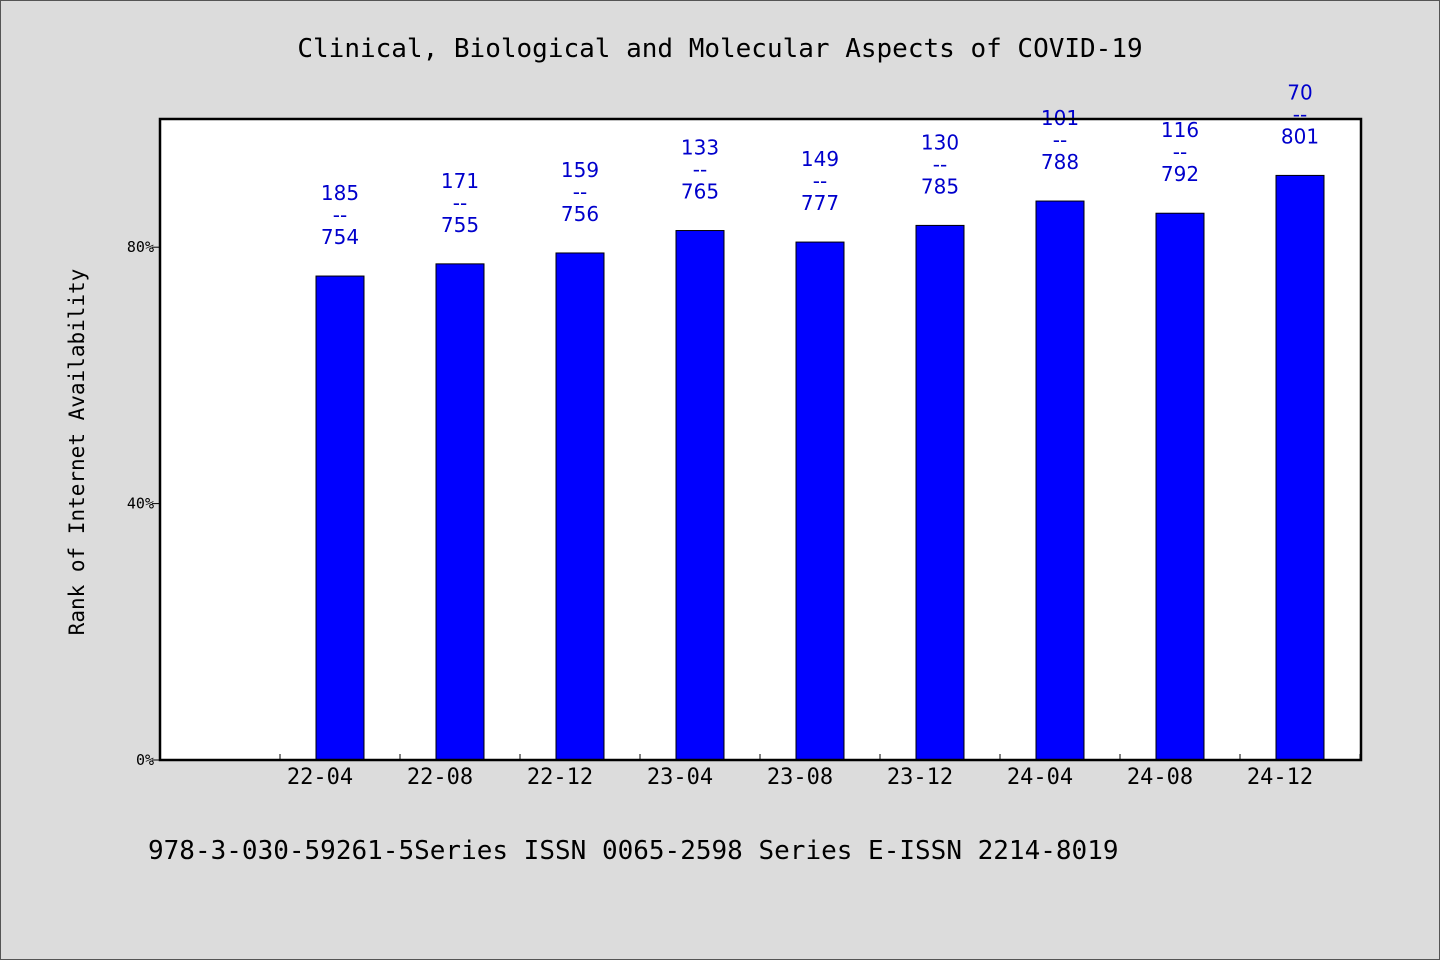  What do you see at coordinates (580, 214) in the screenshot?
I see `data-label: 756` at bounding box center [580, 214].